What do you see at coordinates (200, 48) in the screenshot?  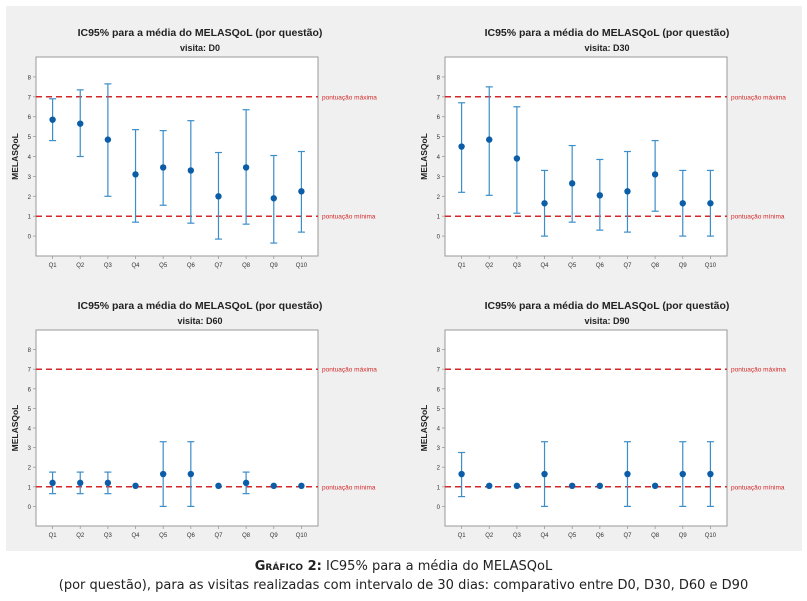 I see `chart-subtitle: visita: D0` at bounding box center [200, 48].